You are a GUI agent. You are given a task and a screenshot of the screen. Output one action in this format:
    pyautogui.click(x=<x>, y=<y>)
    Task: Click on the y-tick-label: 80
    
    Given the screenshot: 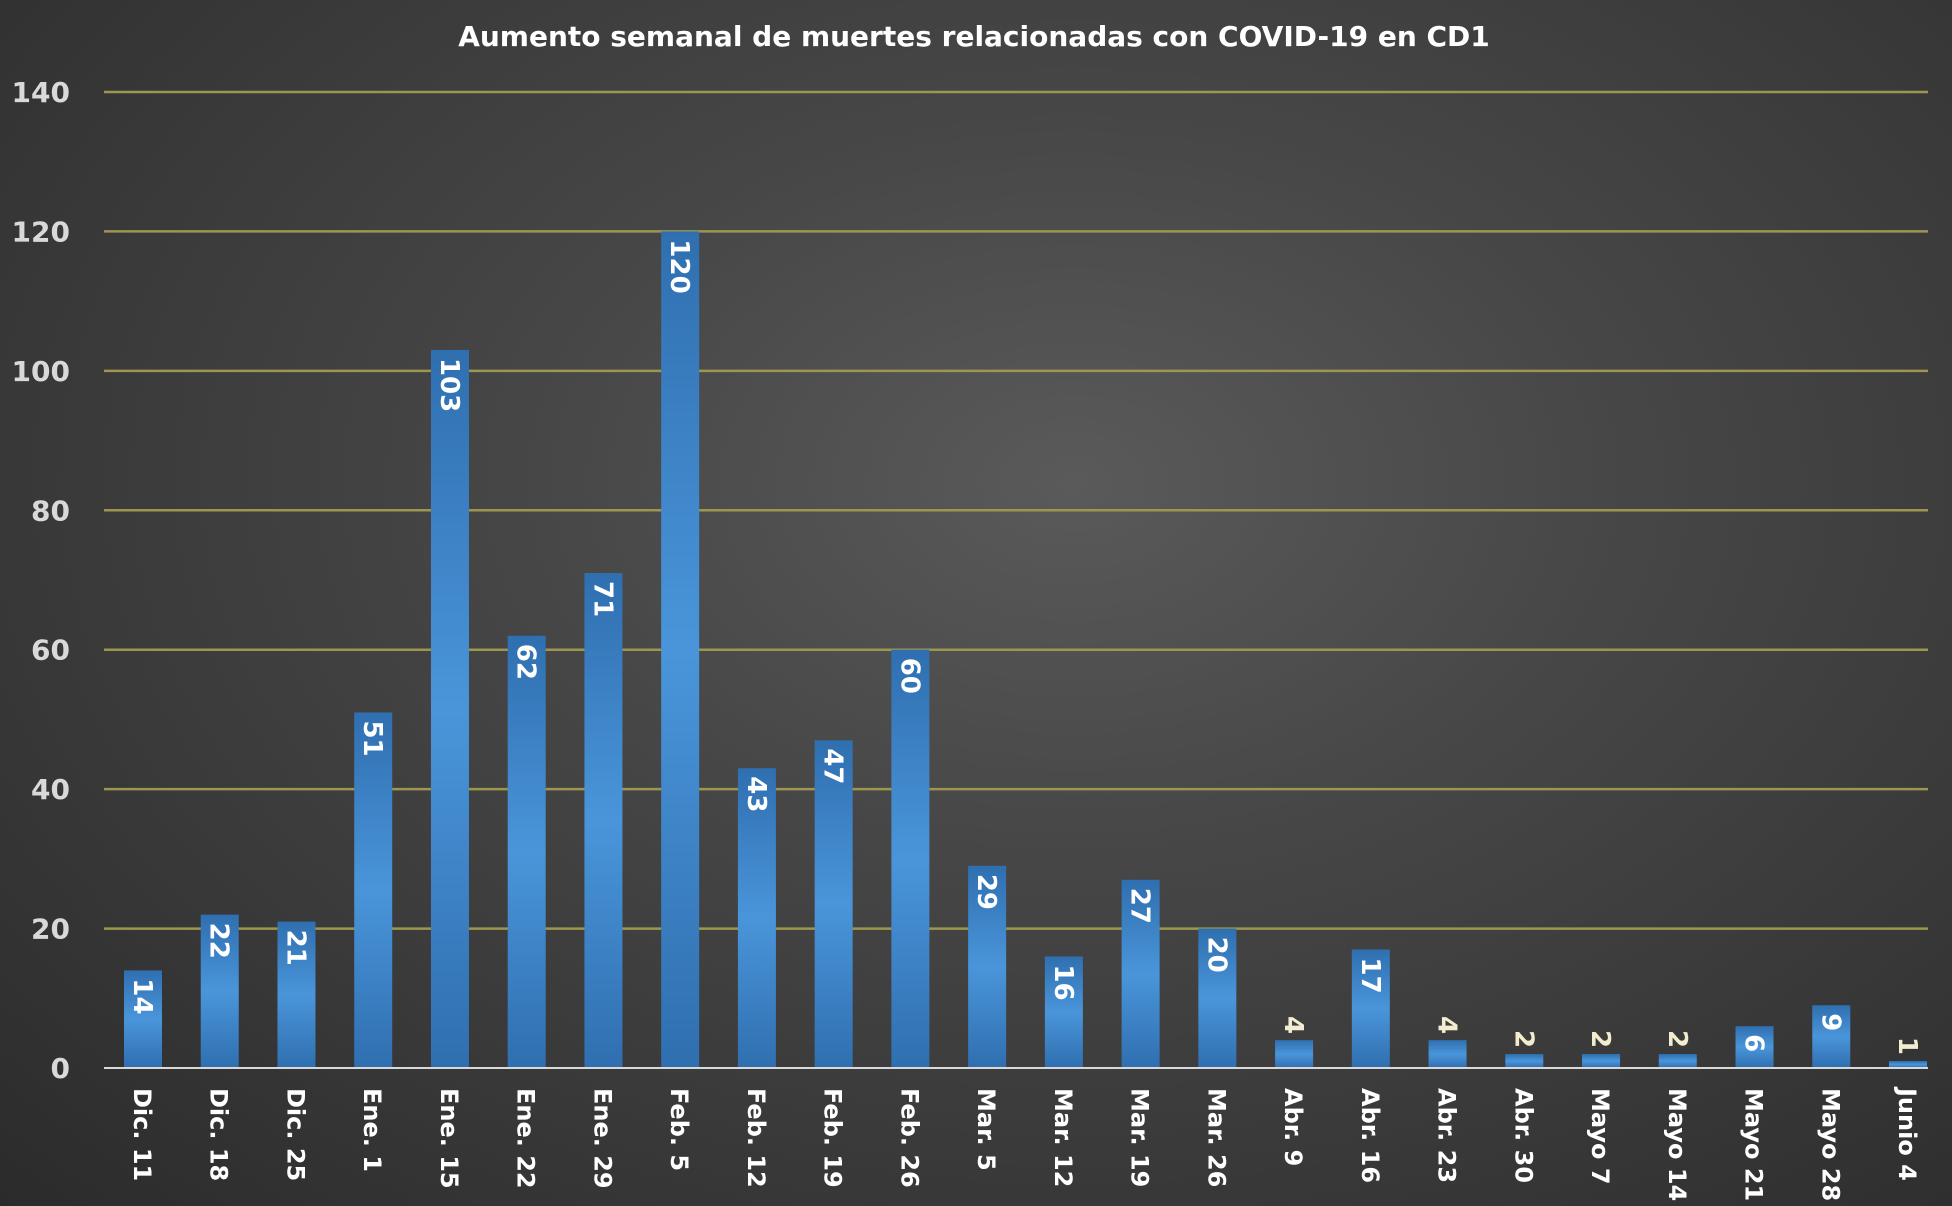 What is the action you would take?
    pyautogui.click(x=50, y=510)
    